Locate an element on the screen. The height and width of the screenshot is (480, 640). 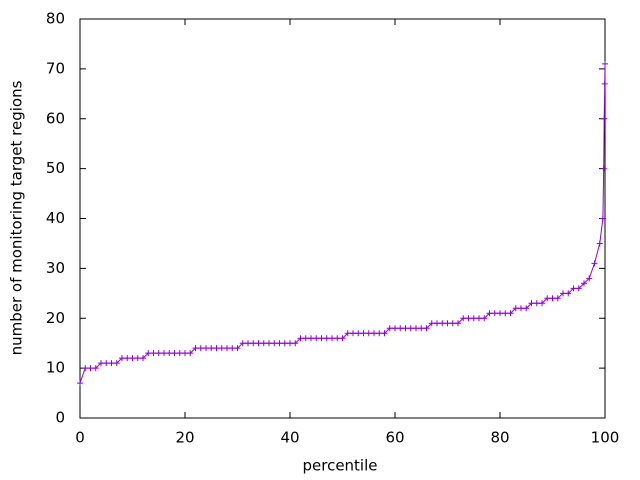
y-tick-label: 40 is located at coordinates (55, 218).